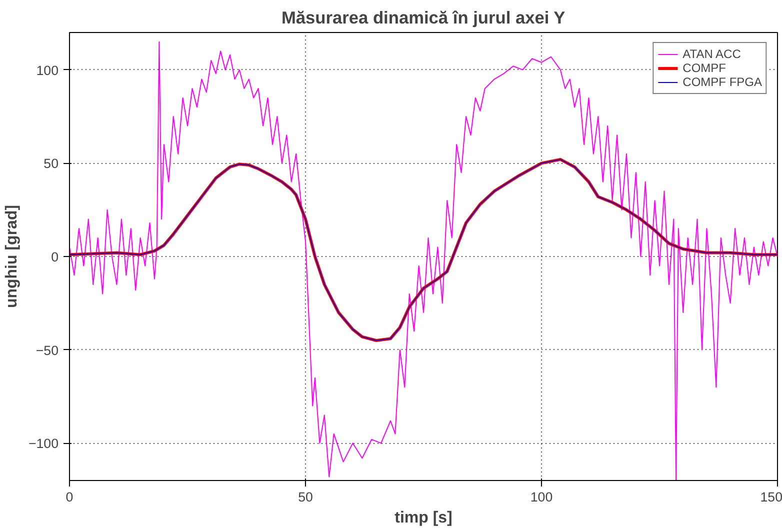  What do you see at coordinates (51, 164) in the screenshot?
I see `y-tick-label: 50` at bounding box center [51, 164].